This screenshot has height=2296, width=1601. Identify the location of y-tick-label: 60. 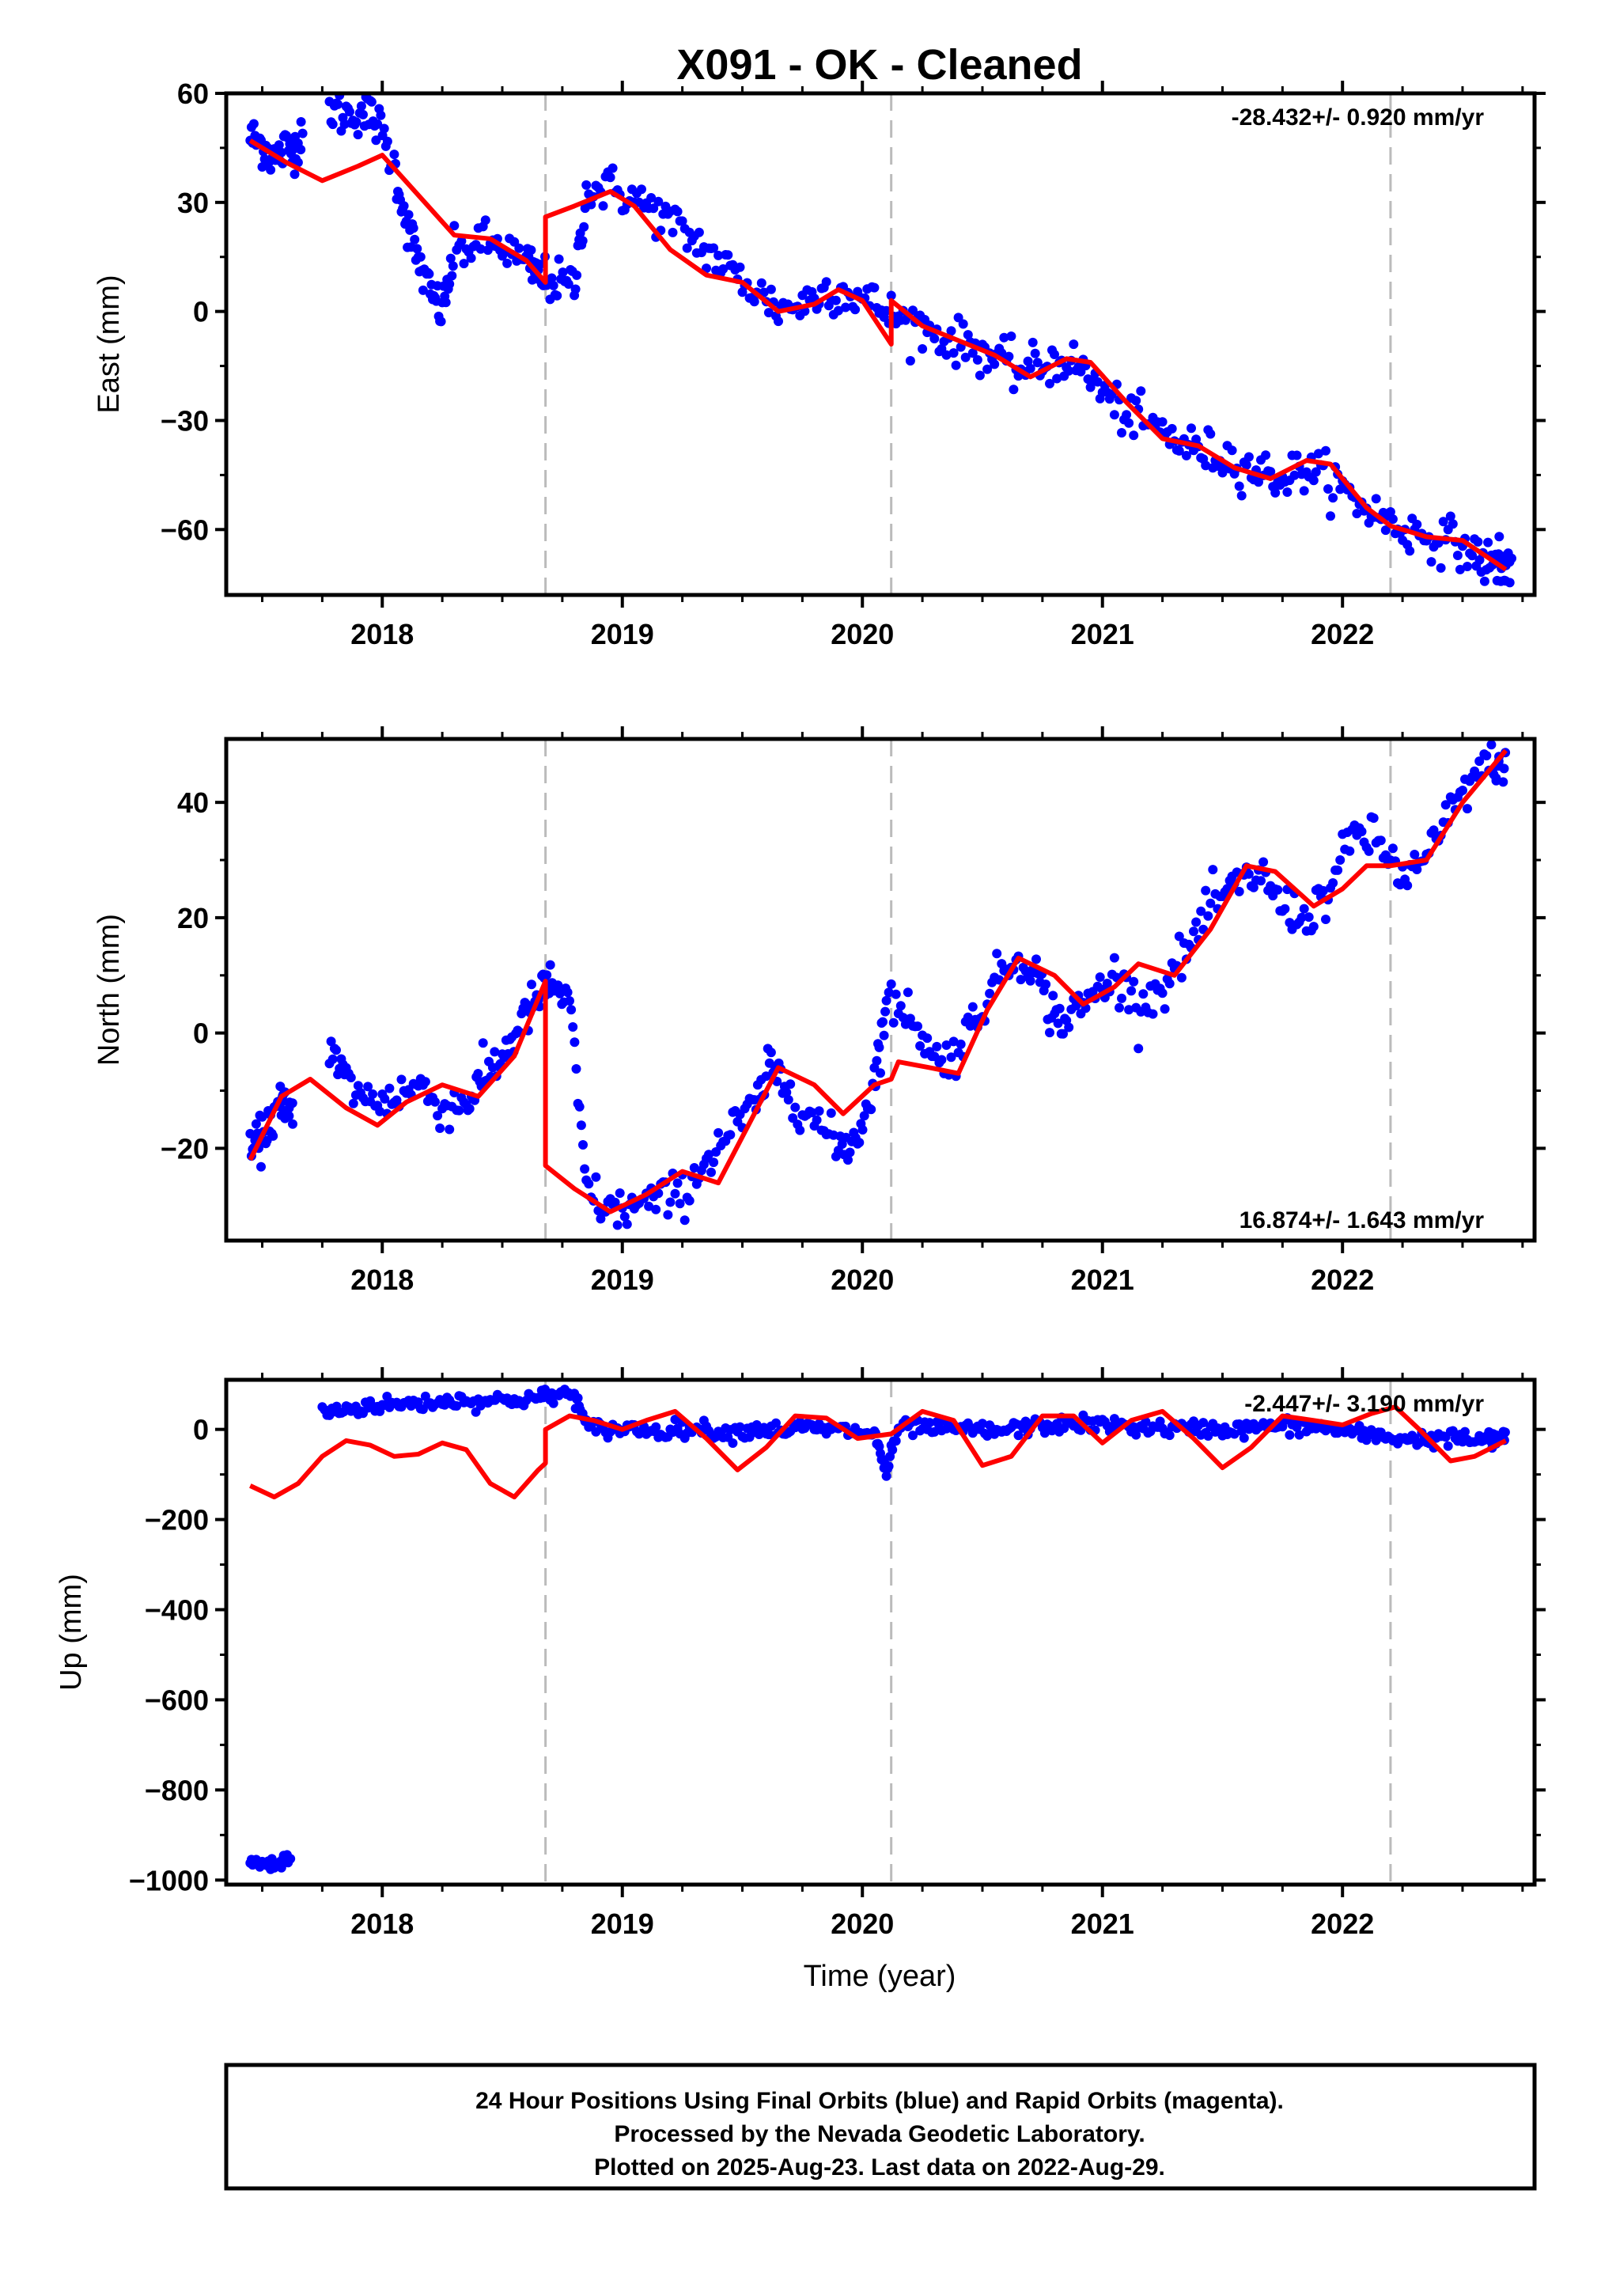
(193, 94).